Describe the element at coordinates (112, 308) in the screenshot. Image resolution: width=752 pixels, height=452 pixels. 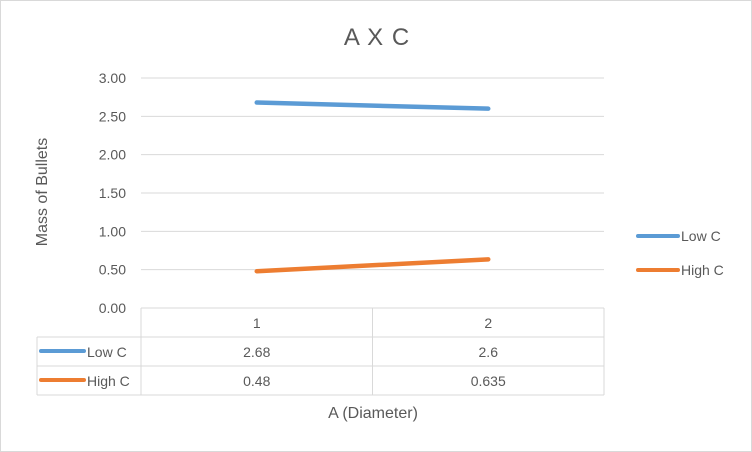
I see `y-tick-label-0: 0.00` at that location.